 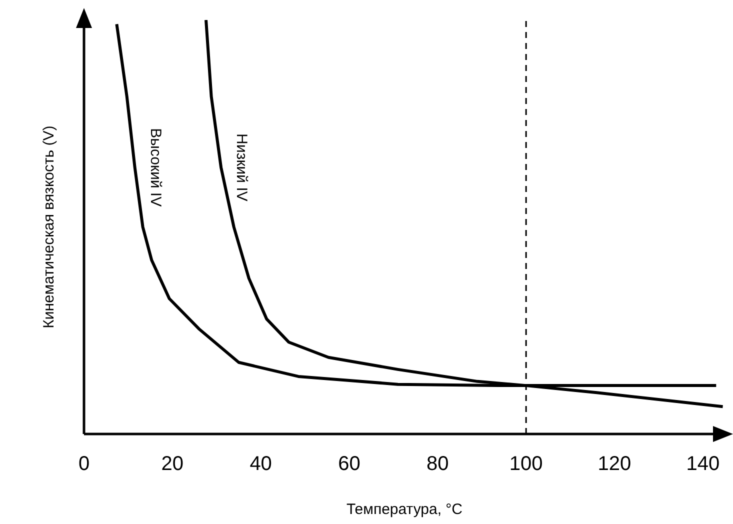 I want to click on x-axis-title: Температура, °C, so click(x=404, y=509).